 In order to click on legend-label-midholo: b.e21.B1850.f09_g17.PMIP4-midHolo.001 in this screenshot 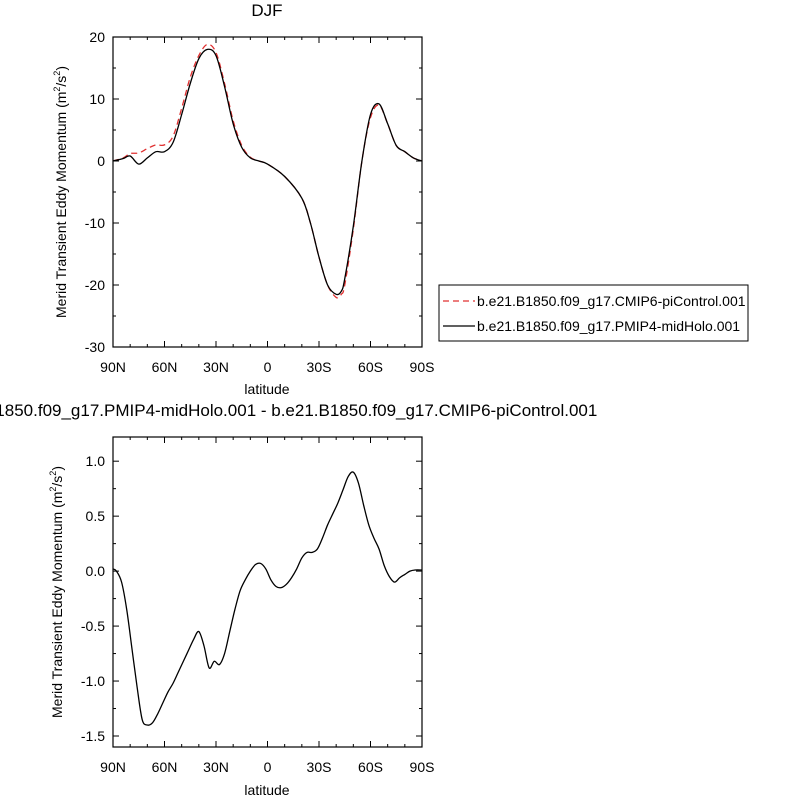, I will do `click(608, 326)`.